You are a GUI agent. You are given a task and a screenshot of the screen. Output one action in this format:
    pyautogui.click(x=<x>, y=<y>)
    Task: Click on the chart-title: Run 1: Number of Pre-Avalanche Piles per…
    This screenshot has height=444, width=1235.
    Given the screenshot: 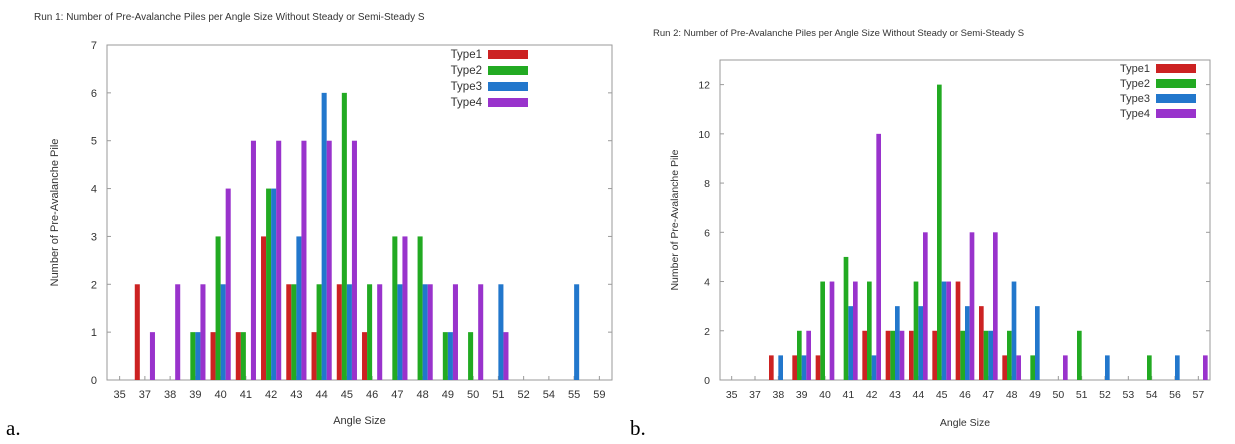 What is the action you would take?
    pyautogui.click(x=229, y=17)
    